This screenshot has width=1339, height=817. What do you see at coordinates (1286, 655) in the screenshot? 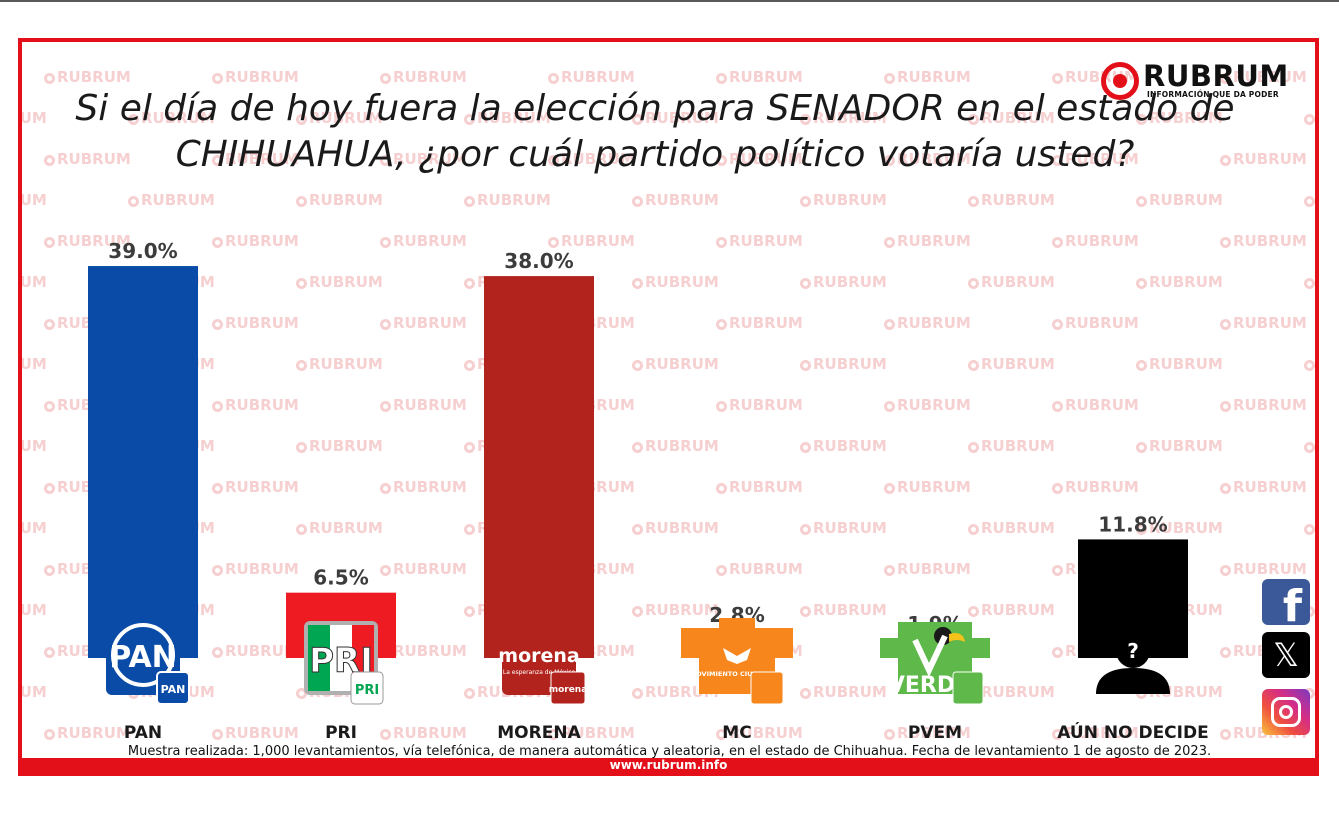
I see `x-twitter-icon` at bounding box center [1286, 655].